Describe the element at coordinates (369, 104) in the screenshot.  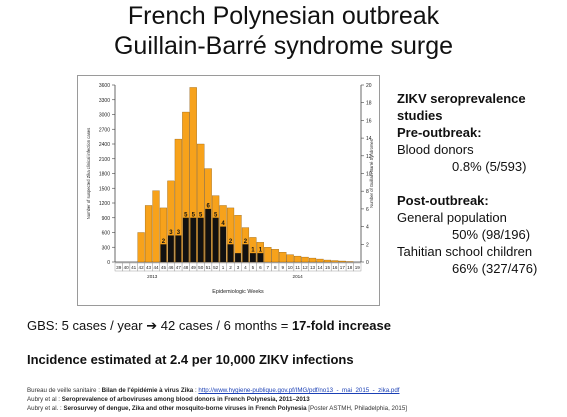
I see `y-tick-label-right: 18` at that location.